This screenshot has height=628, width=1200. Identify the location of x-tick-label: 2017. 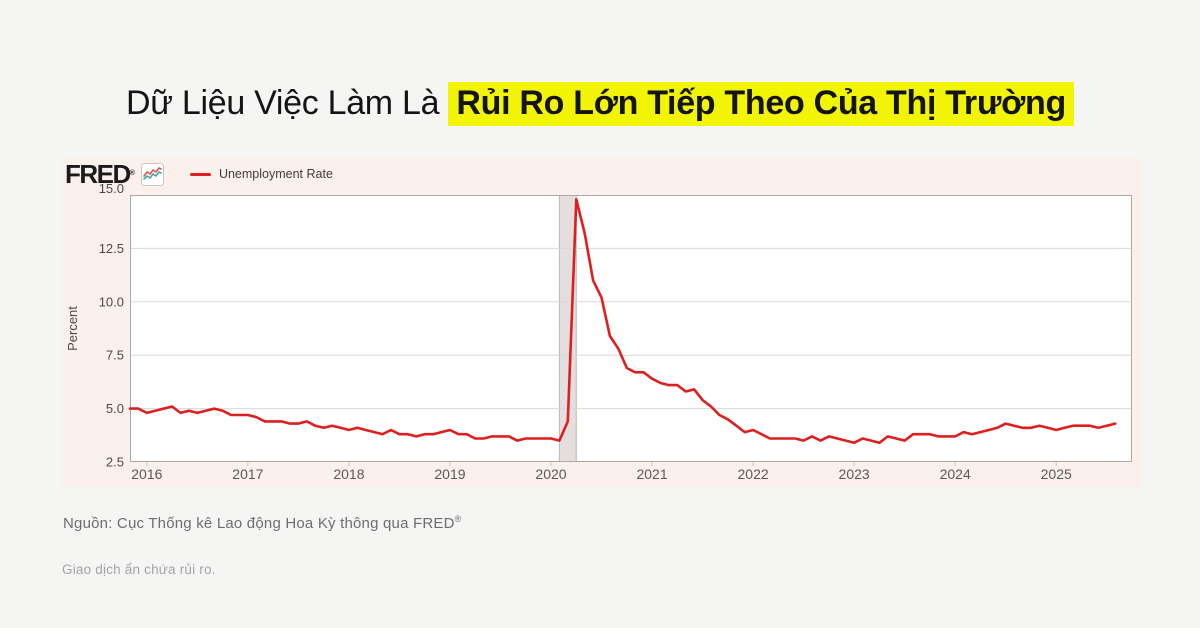
(247, 474).